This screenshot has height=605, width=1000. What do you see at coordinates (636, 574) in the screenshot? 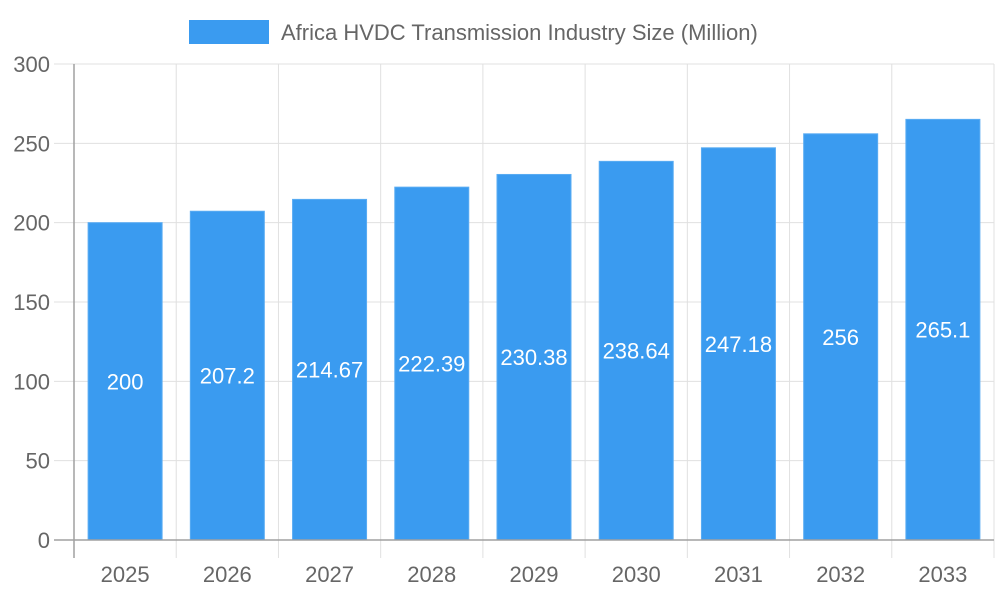
I see `x-tick-label: 2030` at bounding box center [636, 574].